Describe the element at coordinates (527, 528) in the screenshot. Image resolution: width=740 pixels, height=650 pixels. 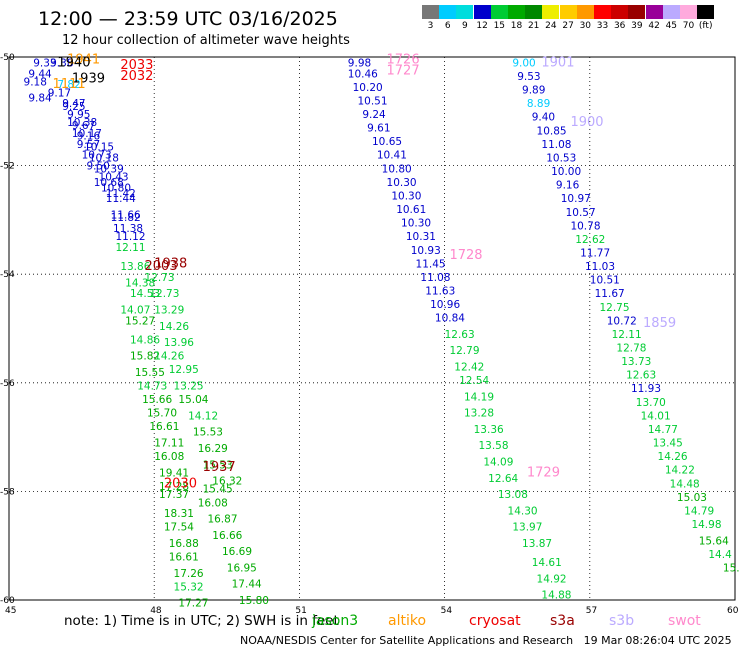
I see `wave-height-value: 13.97` at that location.